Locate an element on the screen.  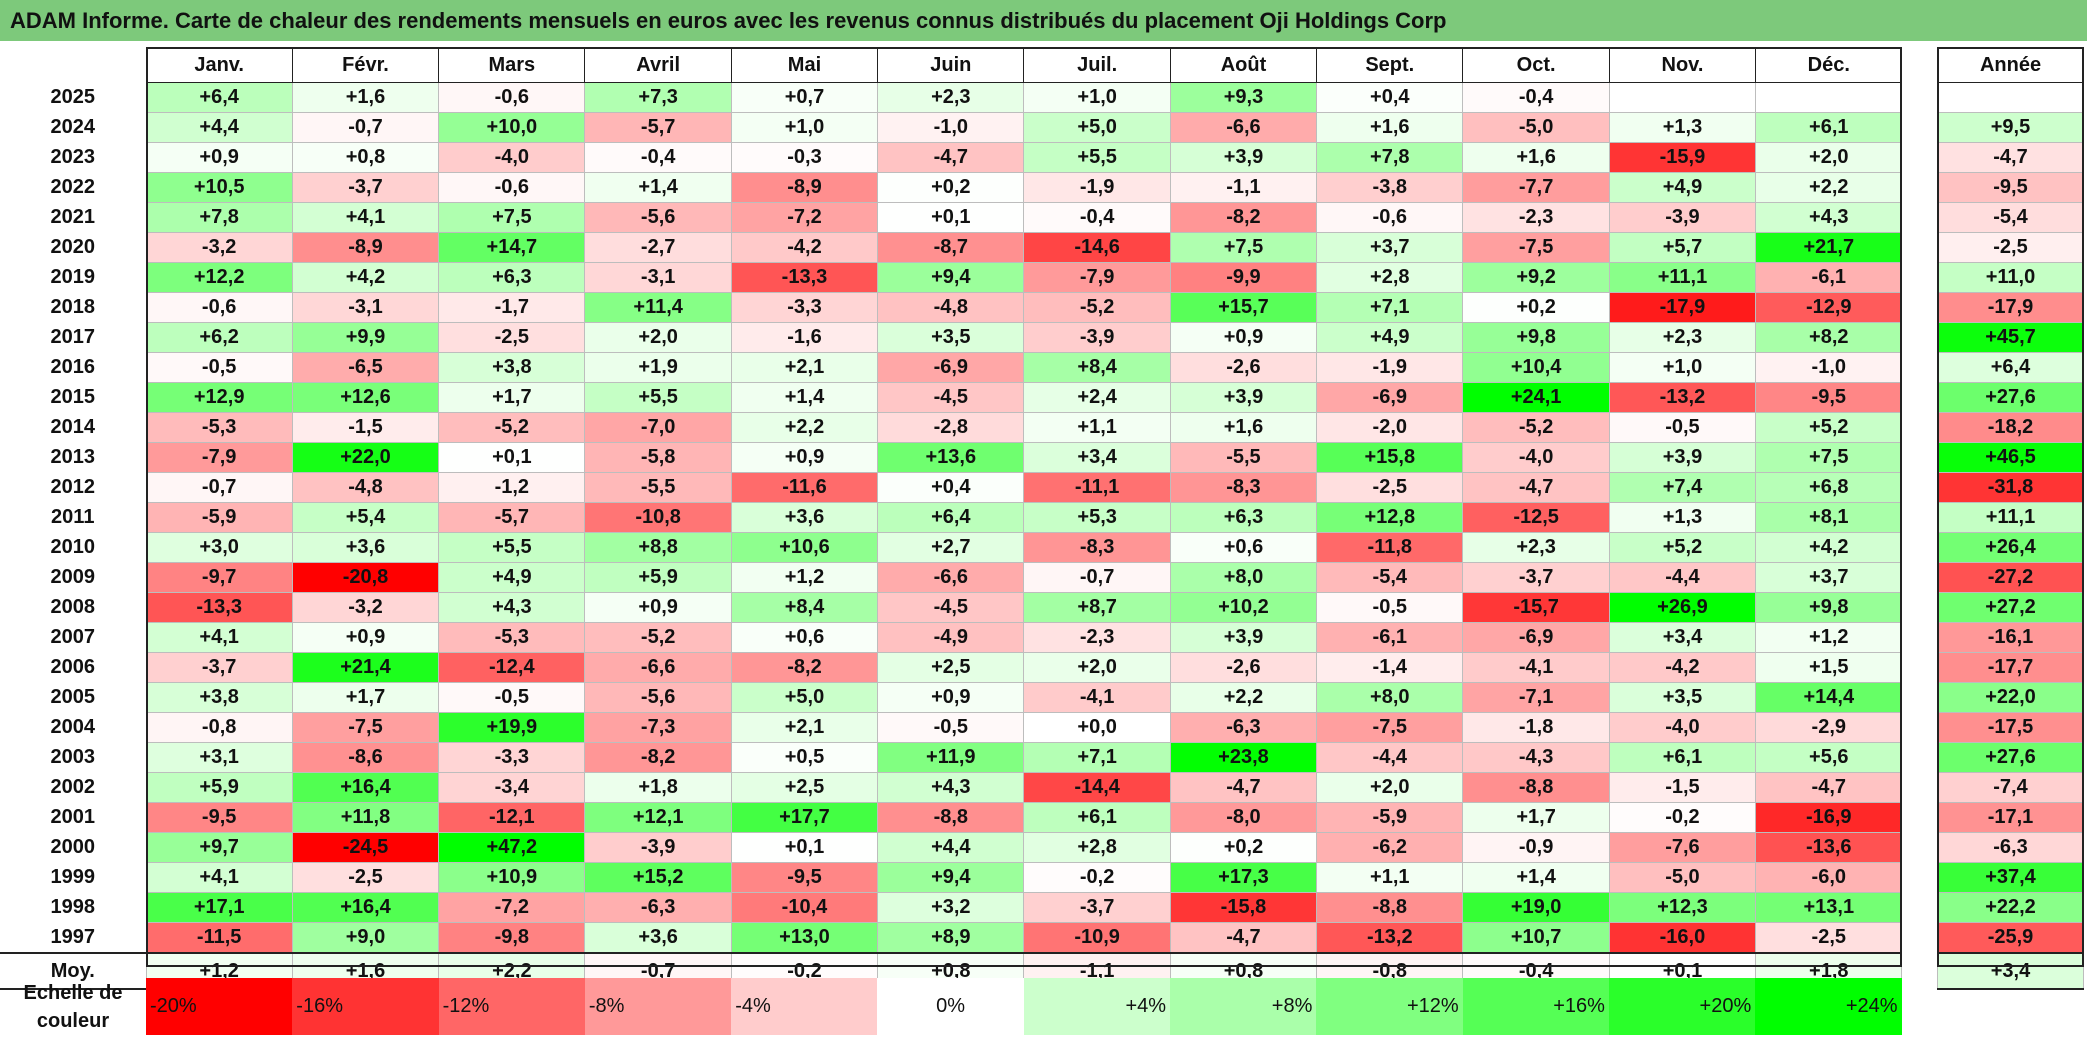
heatmap-cell: +2,1 is located at coordinates (804, 727).